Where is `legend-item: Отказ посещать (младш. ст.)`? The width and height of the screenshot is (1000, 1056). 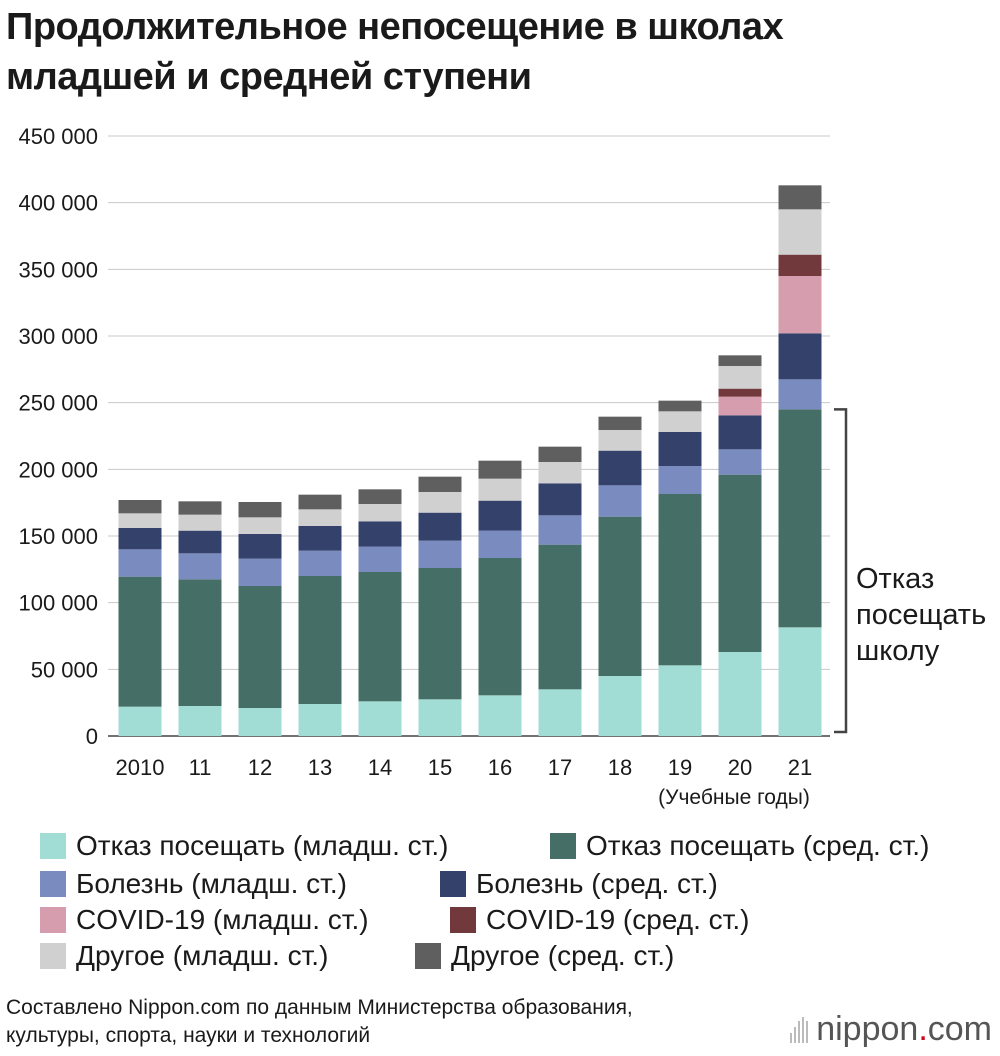
legend-item: Отказ посещать (младш. ст.) is located at coordinates (244, 846).